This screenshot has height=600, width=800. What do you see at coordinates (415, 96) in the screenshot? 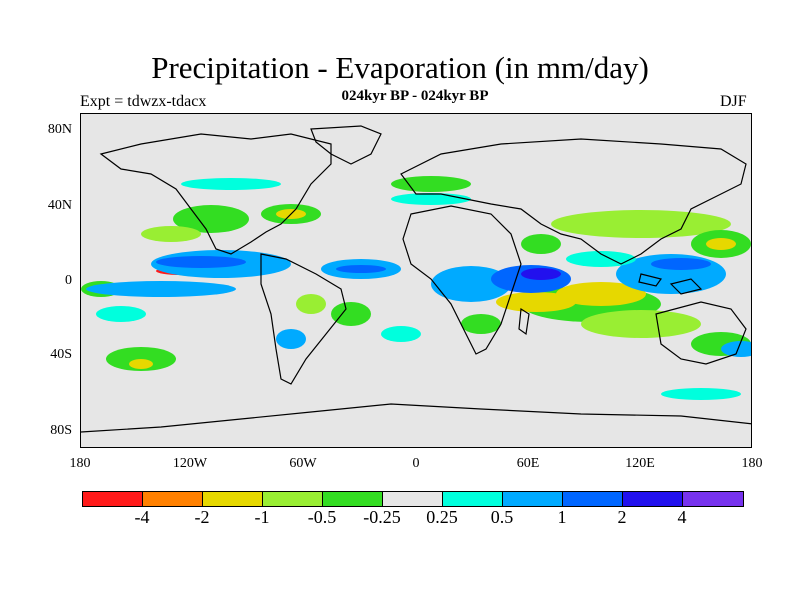
I see `map-subtitle: 024kyr BP - 024kyr BP` at bounding box center [415, 96].